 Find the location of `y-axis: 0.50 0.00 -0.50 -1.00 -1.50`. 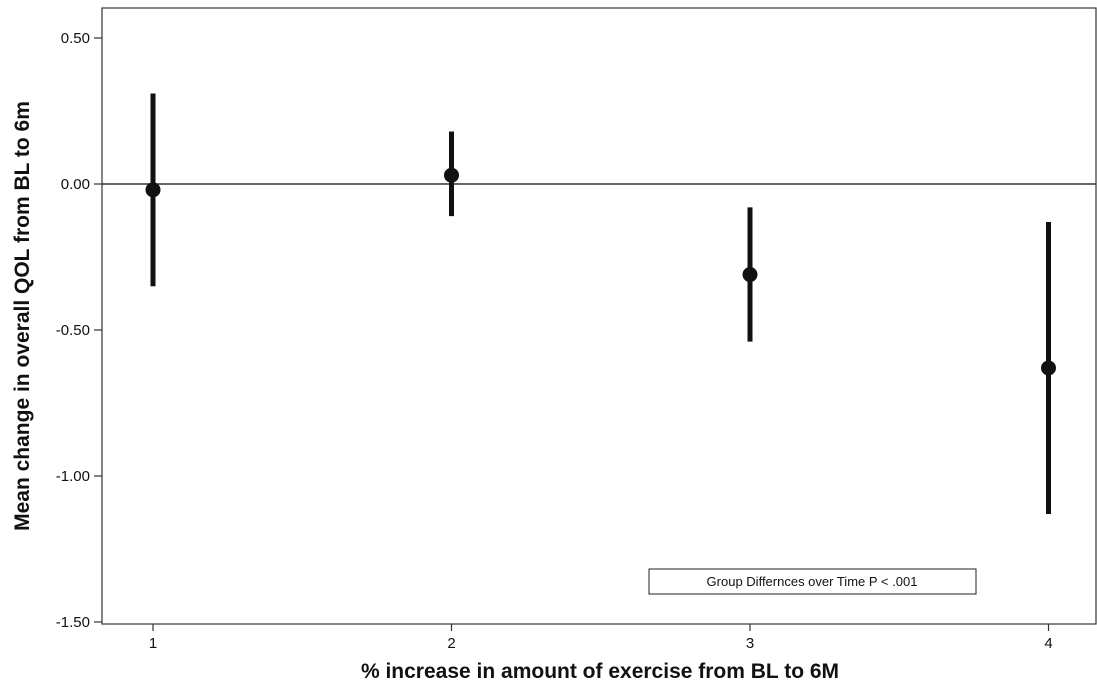

y-axis: 0.50 0.00 -0.50 -1.00 -1.50 is located at coordinates (79, 330).